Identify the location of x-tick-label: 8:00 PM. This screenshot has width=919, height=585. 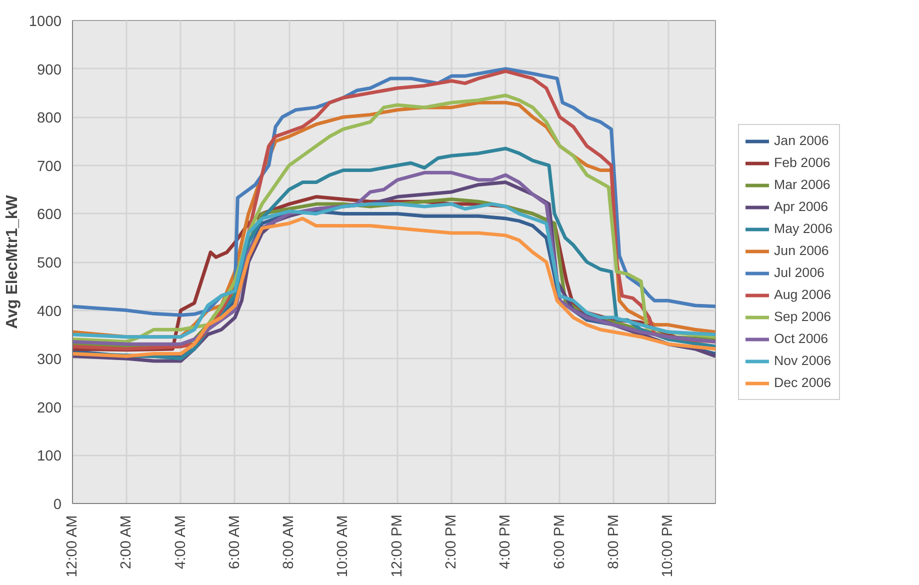
(614, 542).